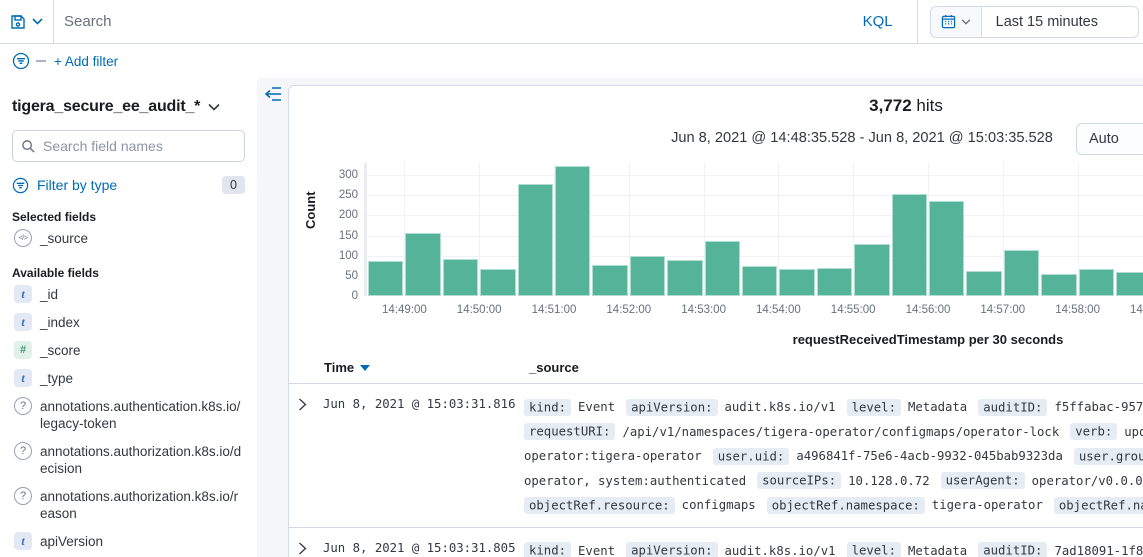  I want to click on field-item-annotations.authorization.k8s.io/reason: ? annotations.authorization.k8s.io/reason, so click(128, 504).